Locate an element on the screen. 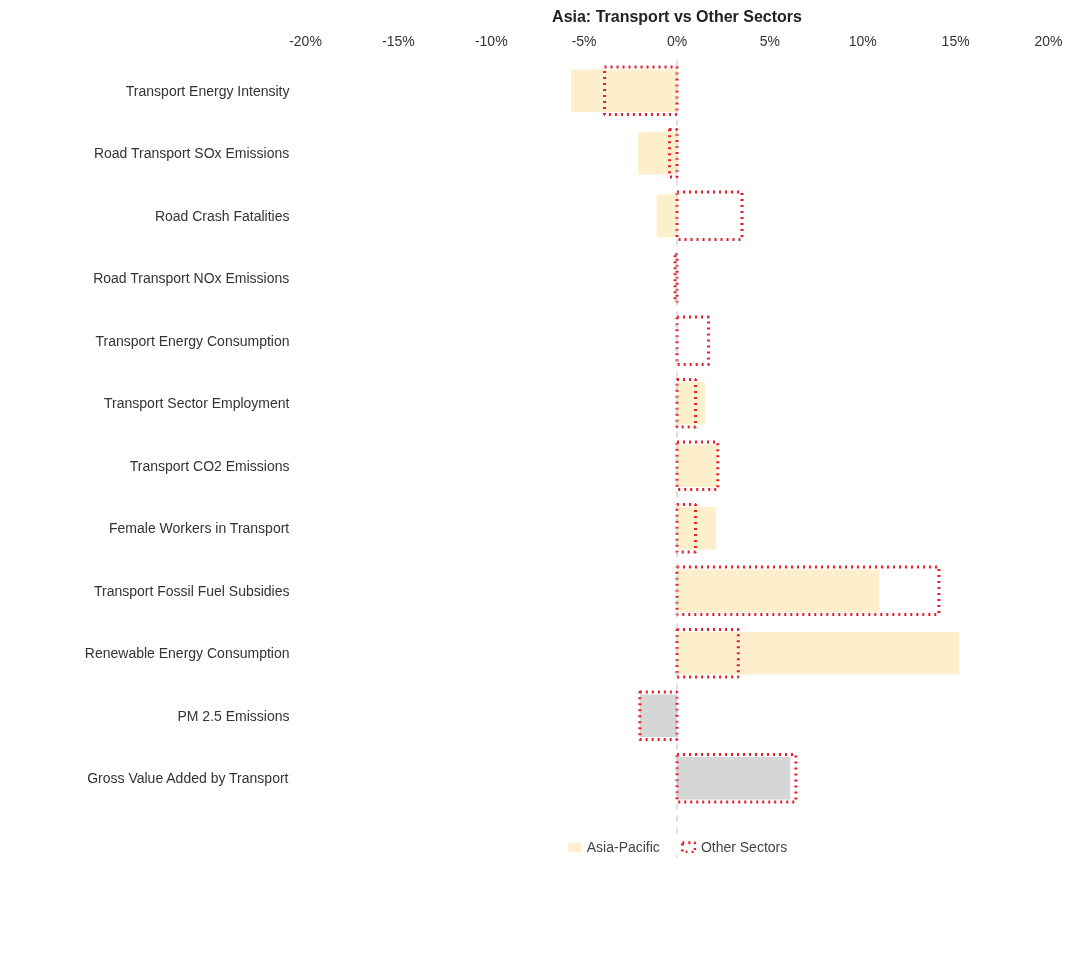  x-tick-label: -5% is located at coordinates (584, 40).